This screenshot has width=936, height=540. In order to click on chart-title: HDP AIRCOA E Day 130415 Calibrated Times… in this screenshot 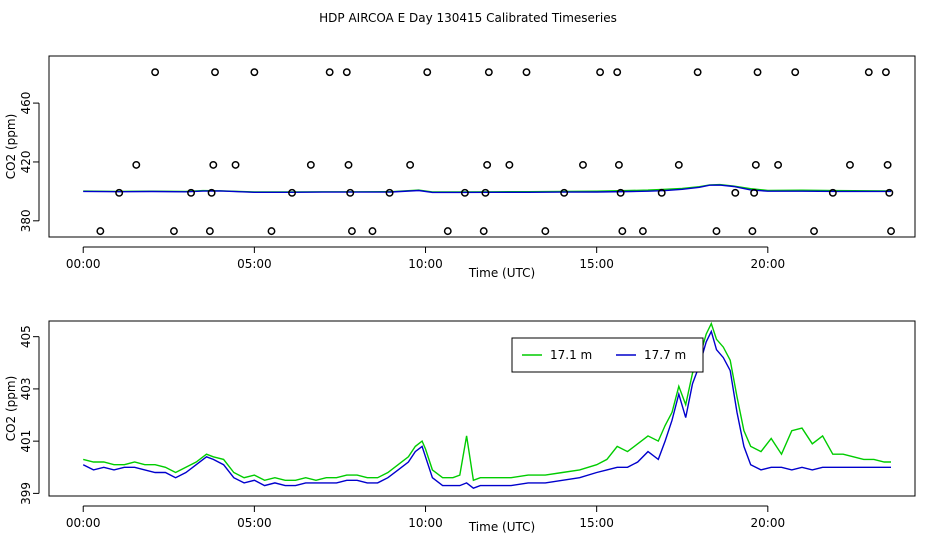, I will do `click(468, 18)`.